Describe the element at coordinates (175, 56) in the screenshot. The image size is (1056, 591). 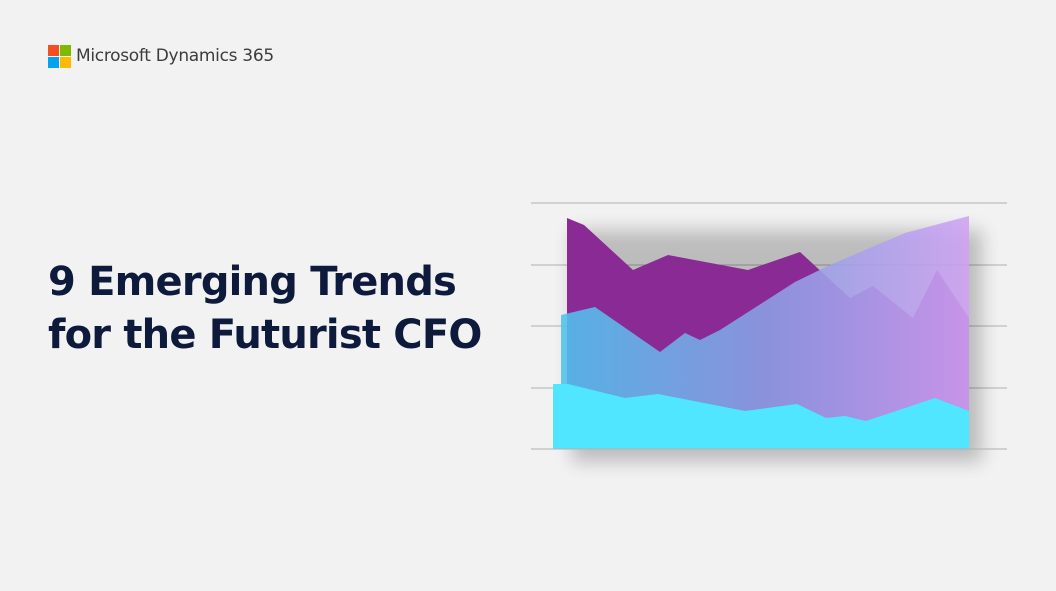
I see `brand: Microsoft Dynamics 365` at that location.